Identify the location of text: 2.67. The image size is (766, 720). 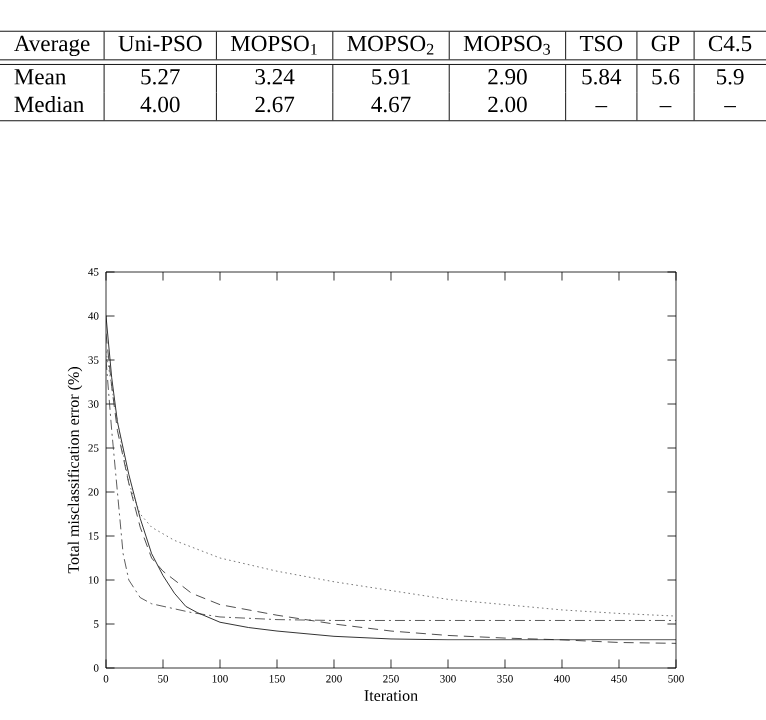
(275, 104).